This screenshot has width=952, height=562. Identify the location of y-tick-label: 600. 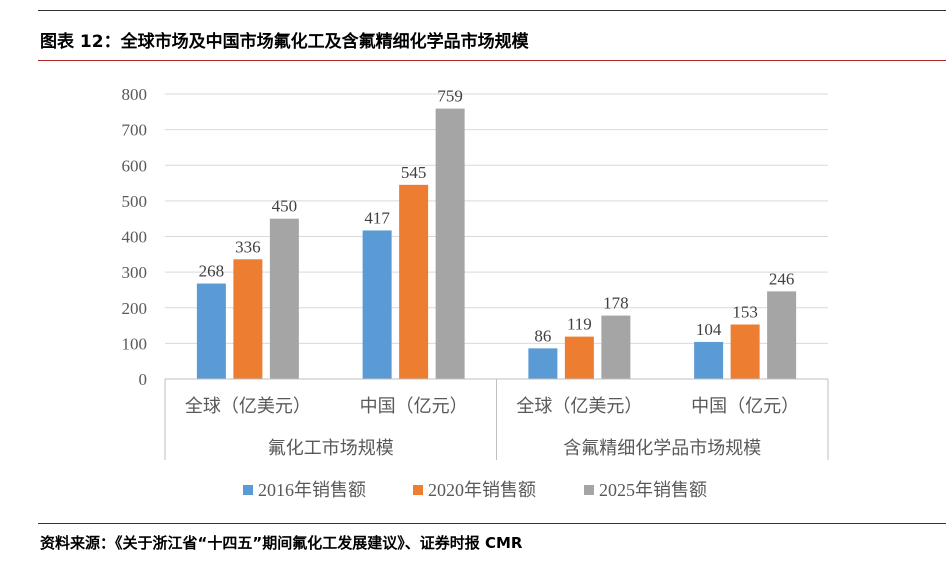
(135, 165).